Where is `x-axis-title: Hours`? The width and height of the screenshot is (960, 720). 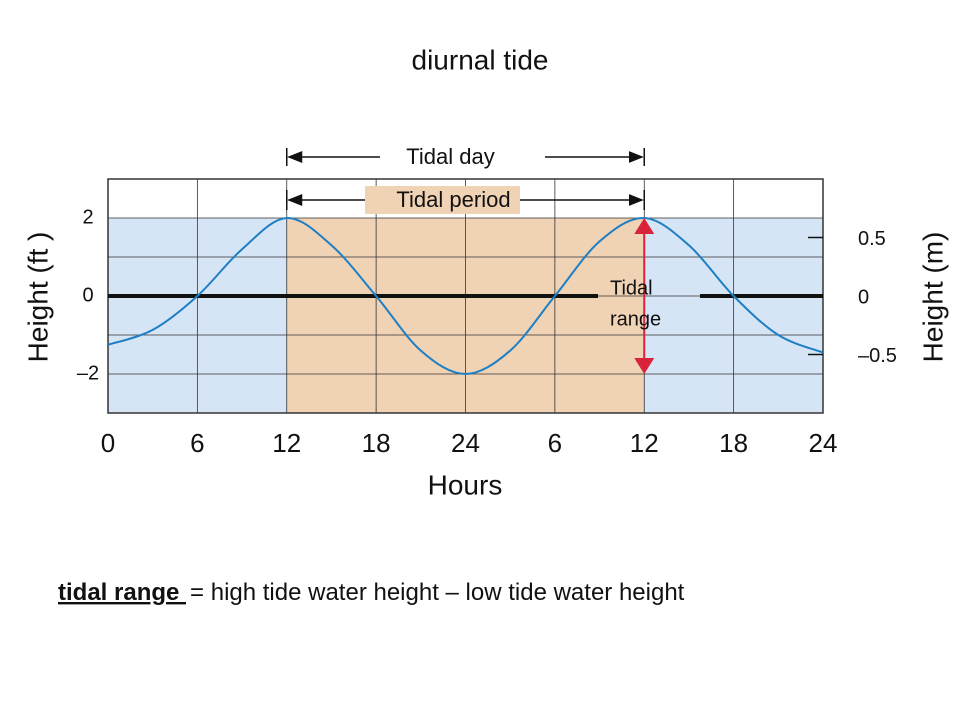 x-axis-title: Hours is located at coordinates (465, 484).